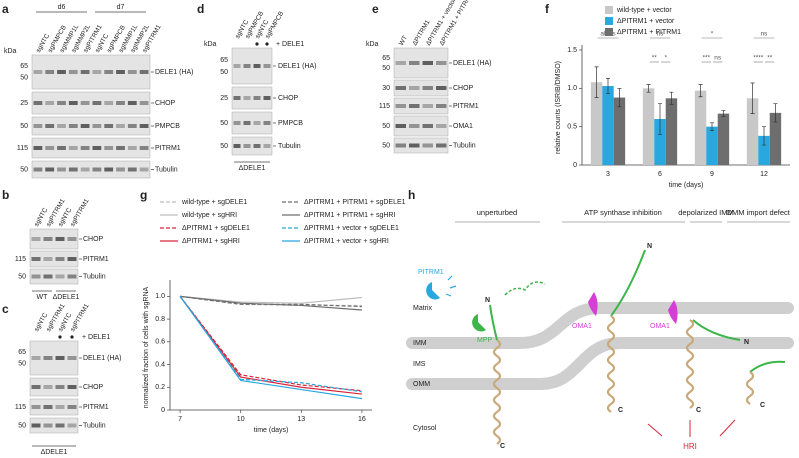  Describe the element at coordinates (168, 148) in the screenshot. I see `row-label: PITRM1` at that location.